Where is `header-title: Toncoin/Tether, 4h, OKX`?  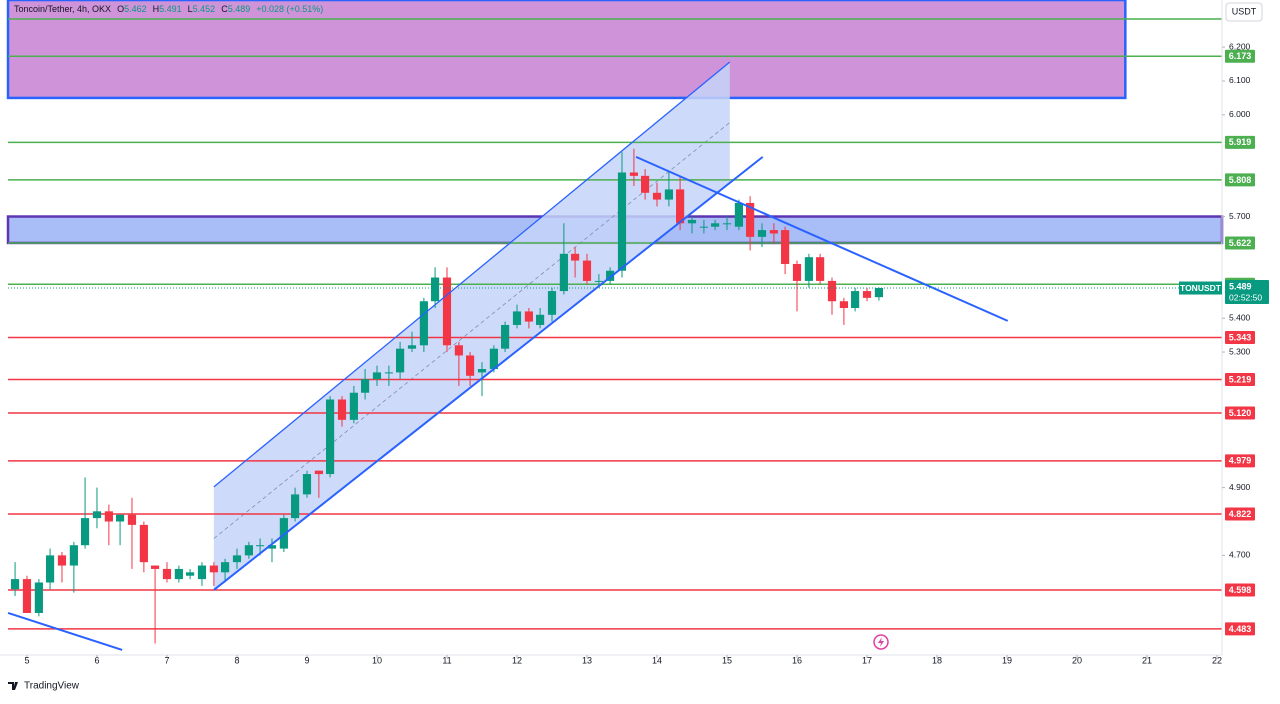 header-title: Toncoin/Tether, 4h, OKX is located at coordinates (62, 9).